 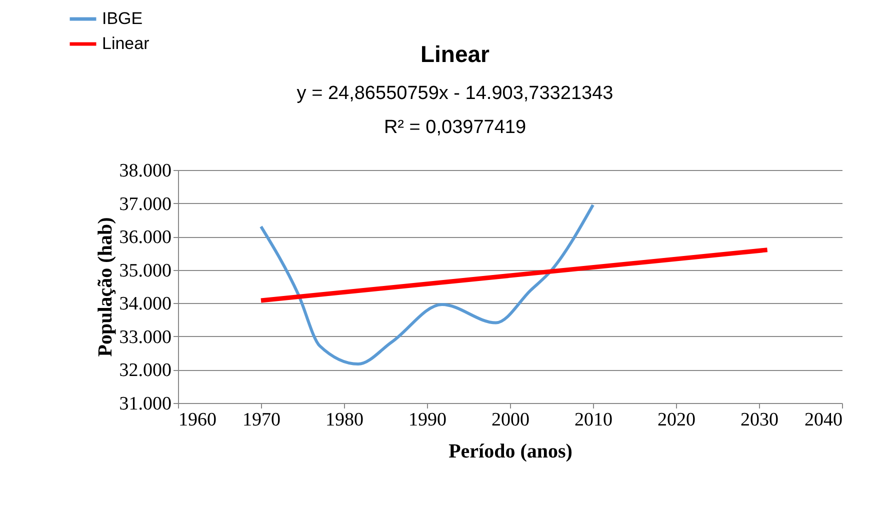 What do you see at coordinates (145, 171) in the screenshot?
I see `y-tick-label: 38.000` at bounding box center [145, 171].